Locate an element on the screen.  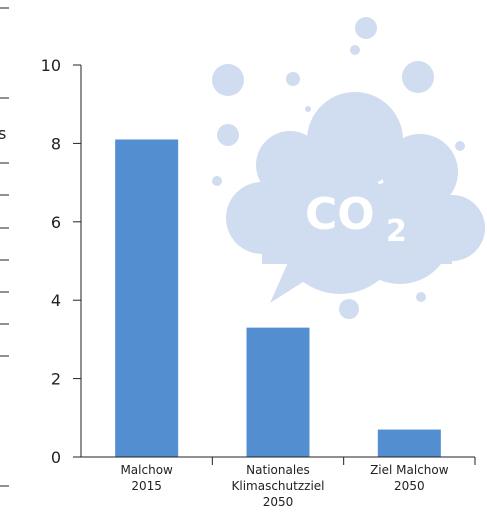
y-tick-label: 8 is located at coordinates (56, 143).